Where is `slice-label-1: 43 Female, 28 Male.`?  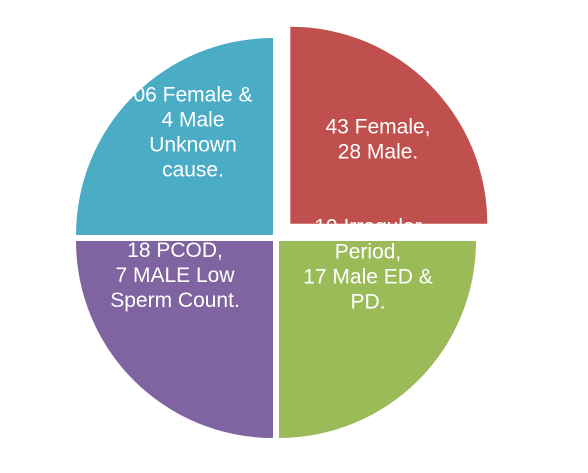
slice-label-1: 43 Female, 28 Male. is located at coordinates (377, 140).